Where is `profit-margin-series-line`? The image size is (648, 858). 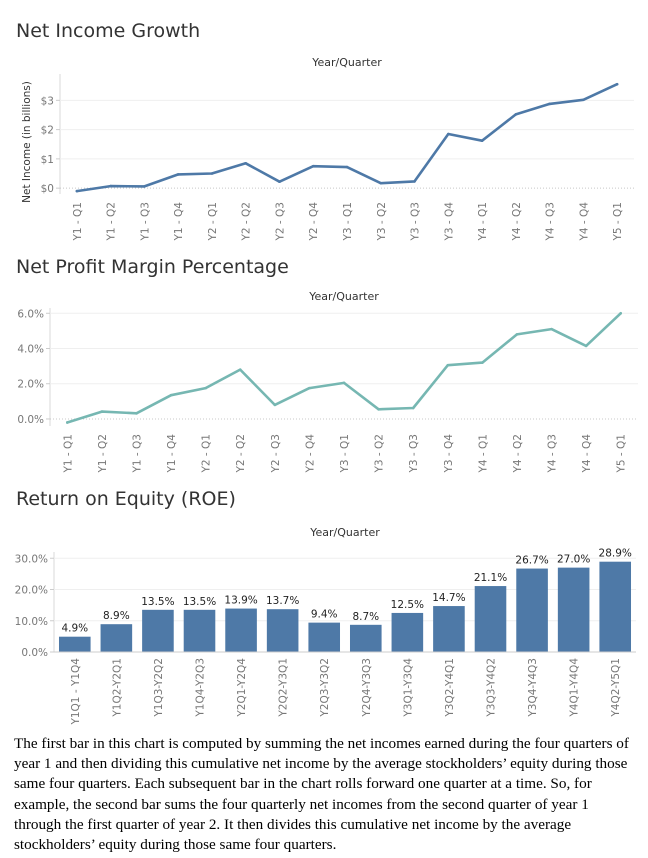
profit-margin-series-line is located at coordinates (344, 367).